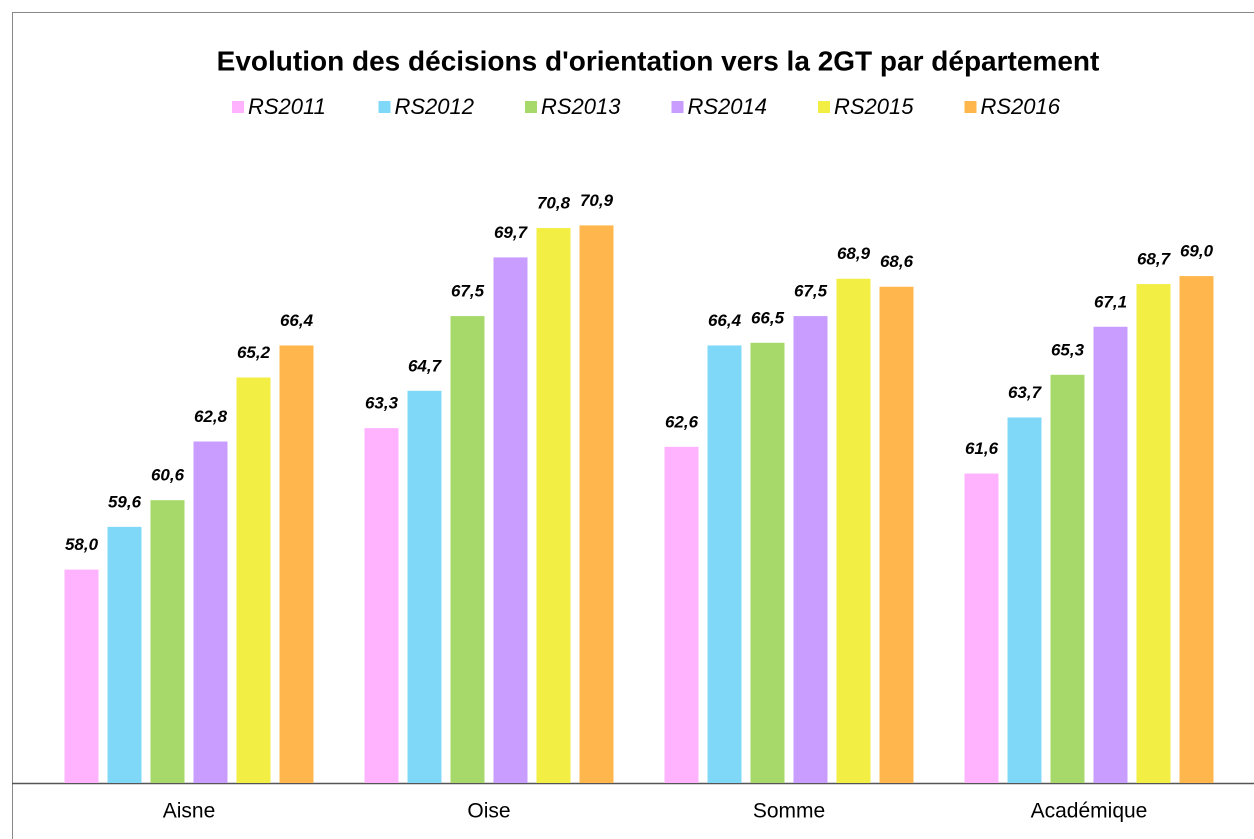 The width and height of the screenshot is (1254, 839). What do you see at coordinates (1068, 349) in the screenshot?
I see `value-label: 65,3` at bounding box center [1068, 349].